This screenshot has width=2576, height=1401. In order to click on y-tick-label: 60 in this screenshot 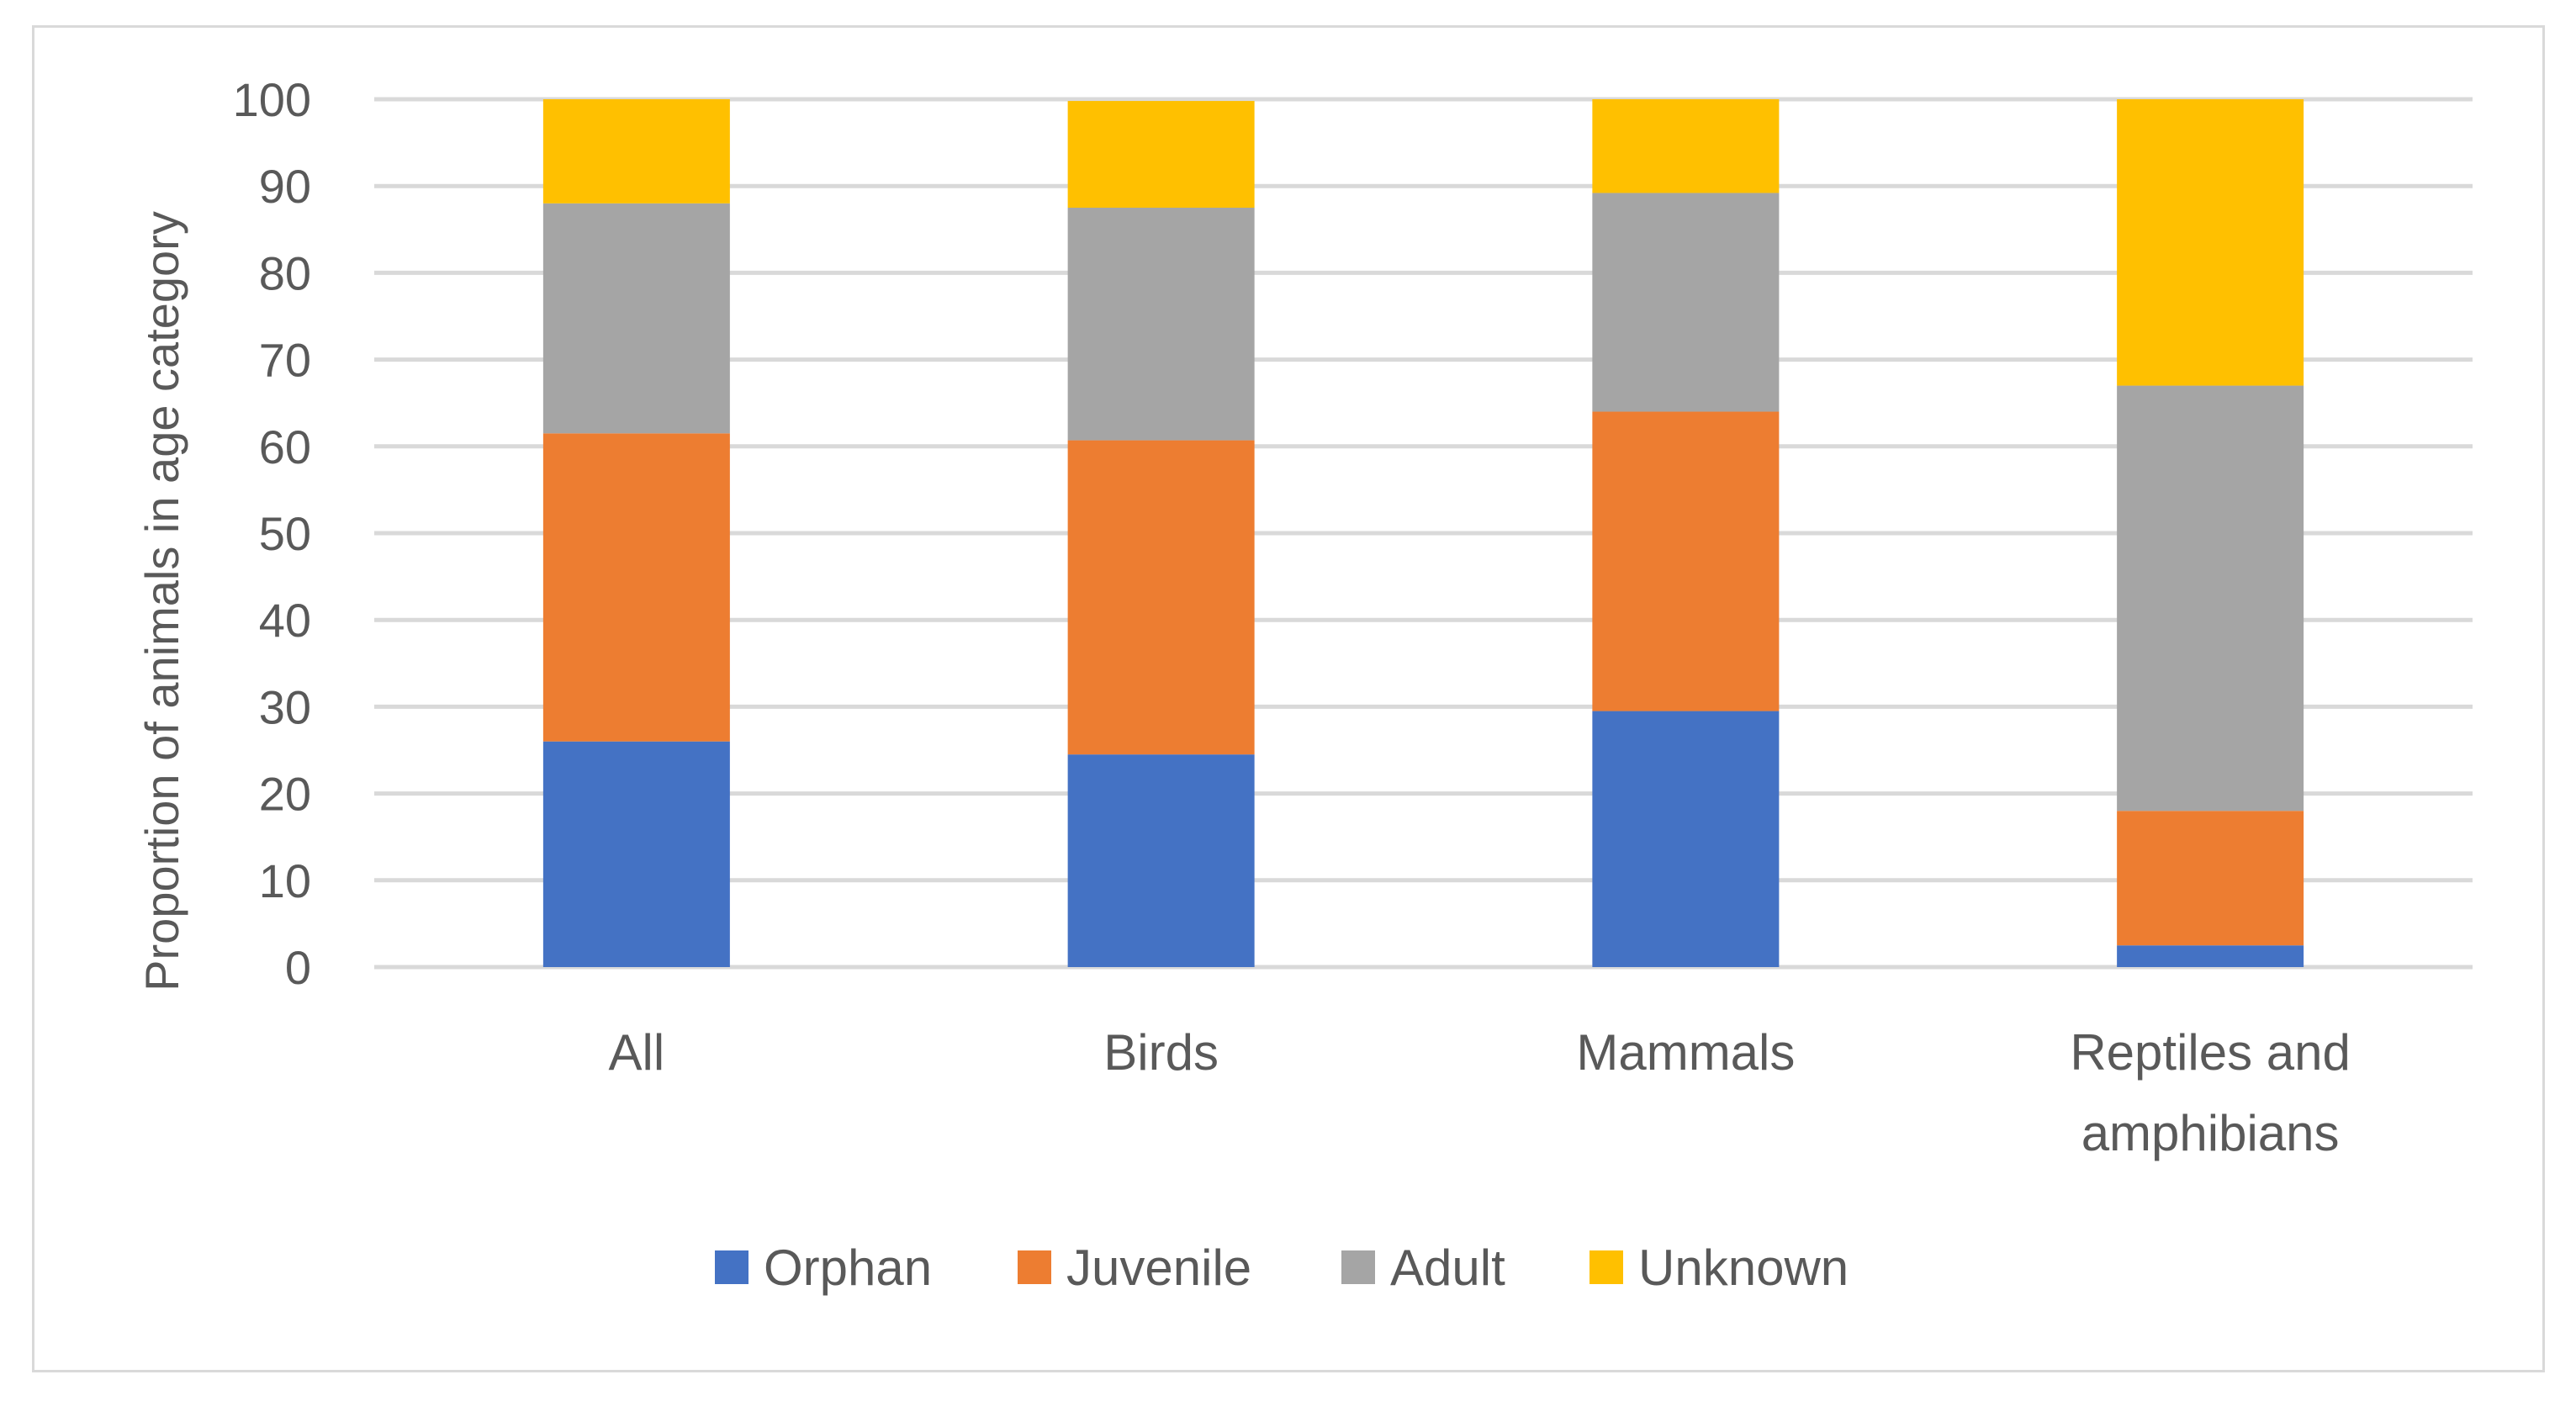, I will do `click(285, 446)`.